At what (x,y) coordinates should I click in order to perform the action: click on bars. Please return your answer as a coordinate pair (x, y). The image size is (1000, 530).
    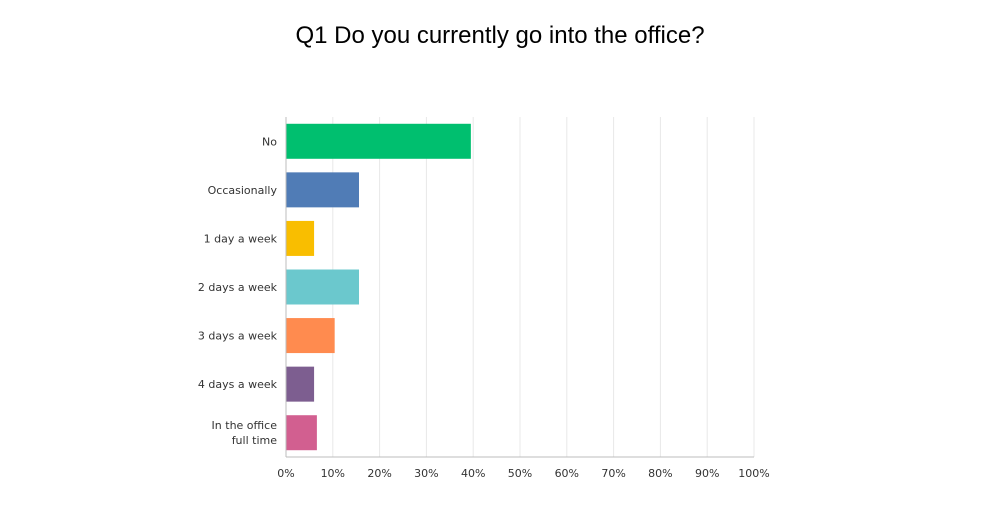
    Looking at the image, I should click on (378, 287).